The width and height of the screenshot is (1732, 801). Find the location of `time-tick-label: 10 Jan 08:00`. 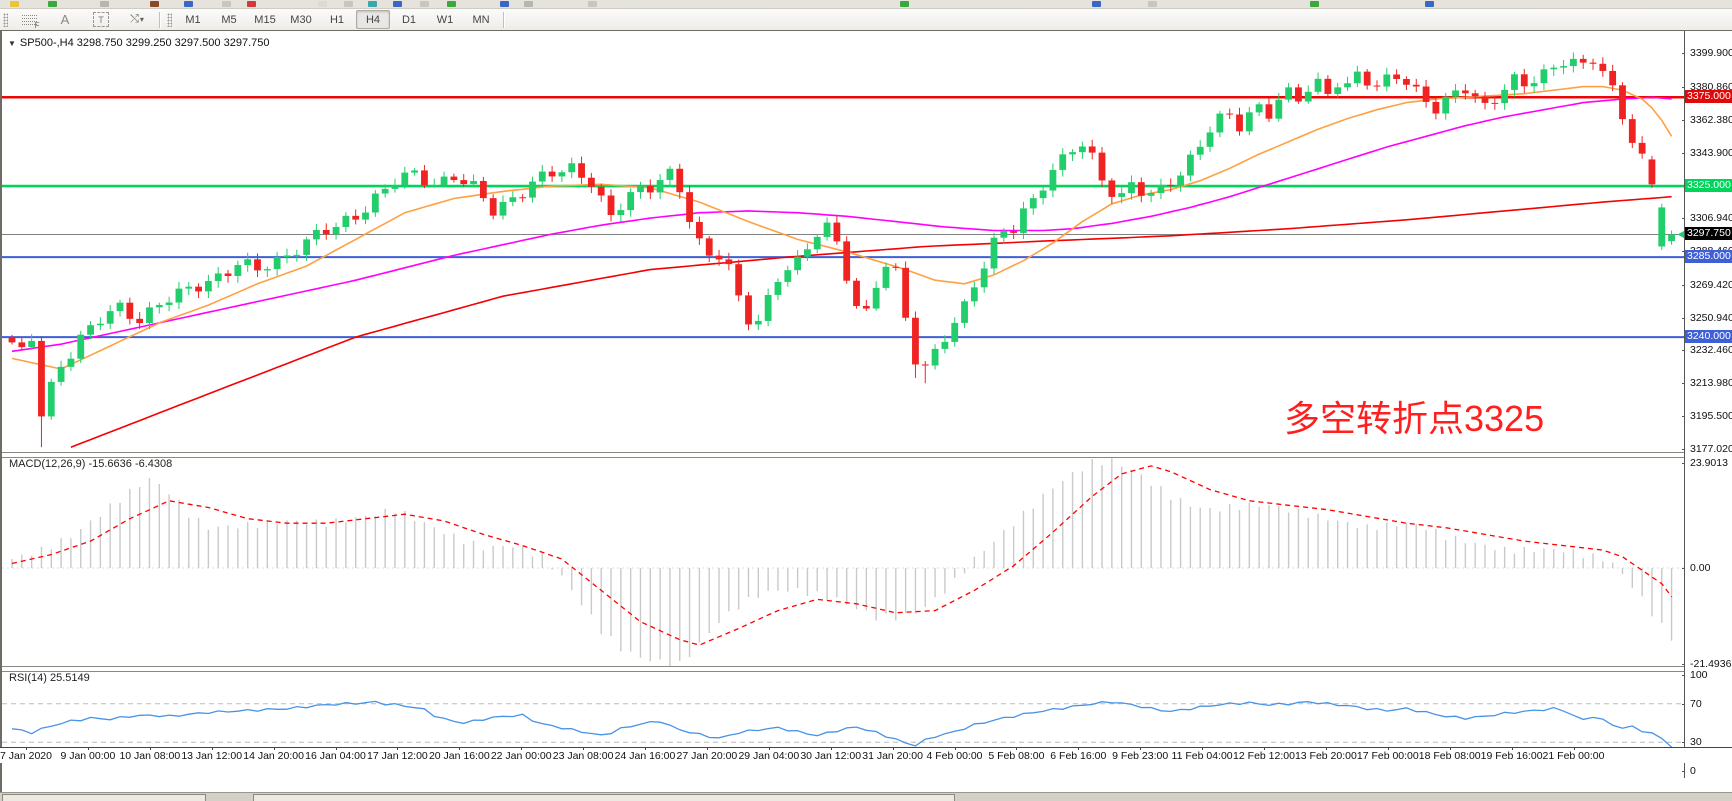

time-tick-label: 10 Jan 08:00 is located at coordinates (150, 756).